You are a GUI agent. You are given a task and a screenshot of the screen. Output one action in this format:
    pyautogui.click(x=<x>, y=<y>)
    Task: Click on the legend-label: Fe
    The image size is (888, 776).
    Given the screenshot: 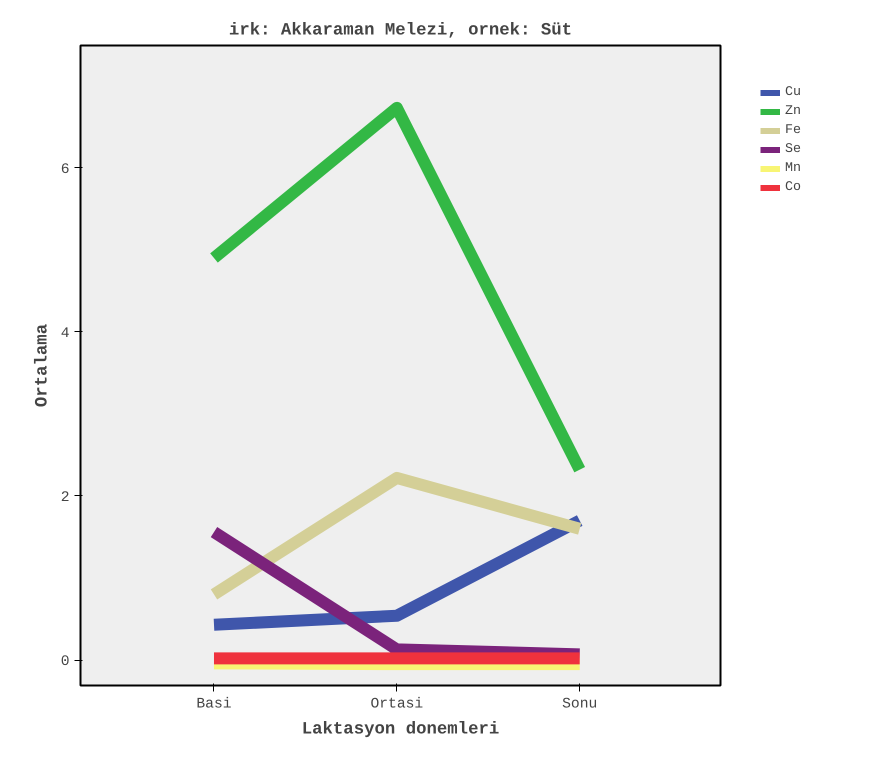 What is the action you would take?
    pyautogui.click(x=793, y=130)
    